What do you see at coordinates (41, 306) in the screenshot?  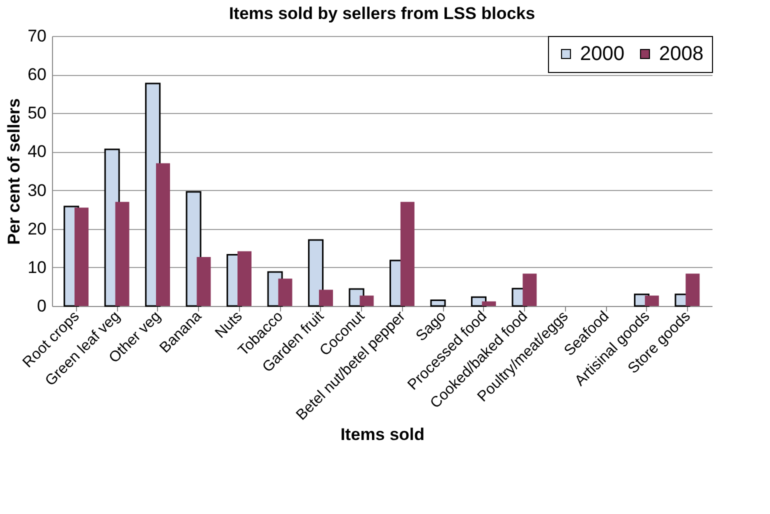 I see `y-tick-label: 0` at bounding box center [41, 306].